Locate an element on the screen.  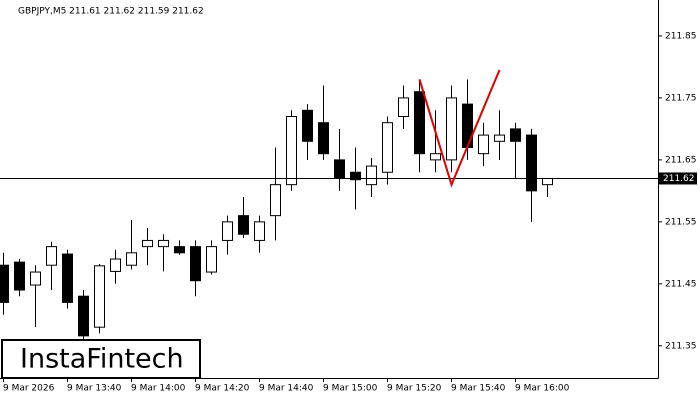
logo-box is located at coordinates (101, 359).